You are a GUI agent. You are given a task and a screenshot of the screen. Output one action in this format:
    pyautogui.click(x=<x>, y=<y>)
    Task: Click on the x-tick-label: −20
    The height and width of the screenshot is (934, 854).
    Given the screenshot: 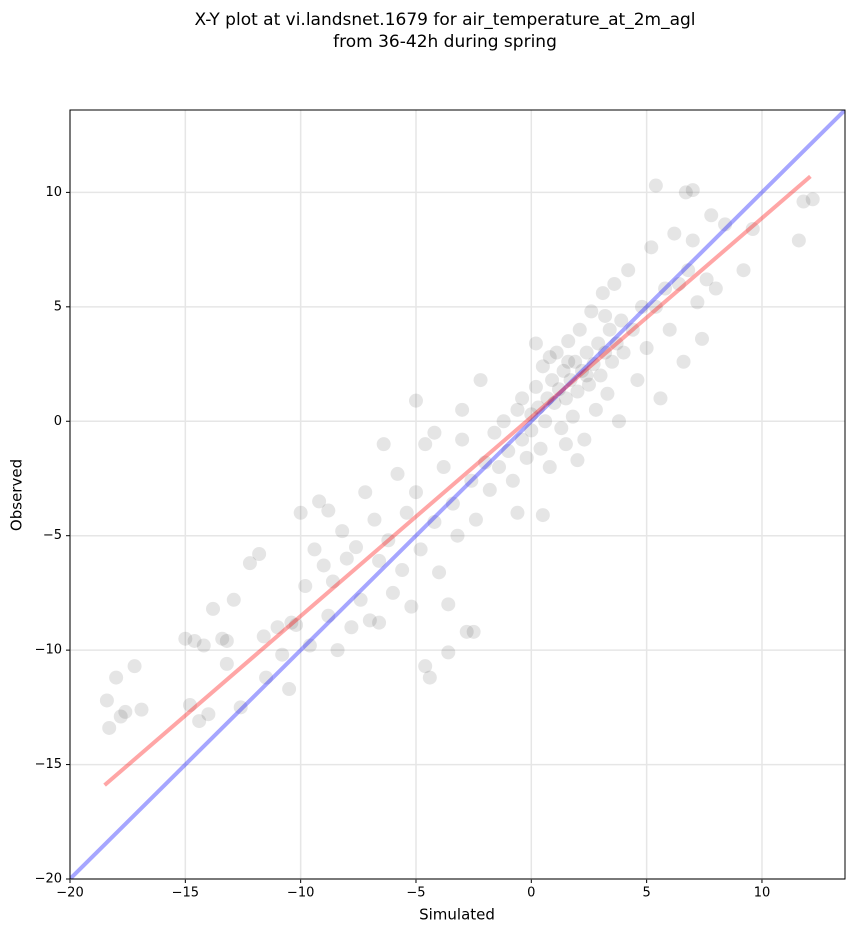 What is the action you would take?
    pyautogui.click(x=69, y=893)
    